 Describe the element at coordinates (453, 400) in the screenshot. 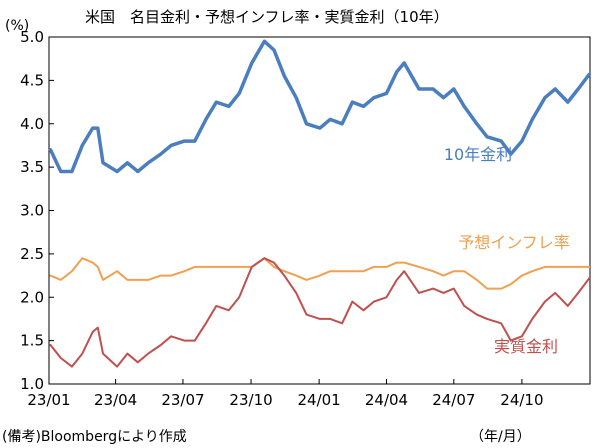

I see `x-tick-label: 24/07` at that location.